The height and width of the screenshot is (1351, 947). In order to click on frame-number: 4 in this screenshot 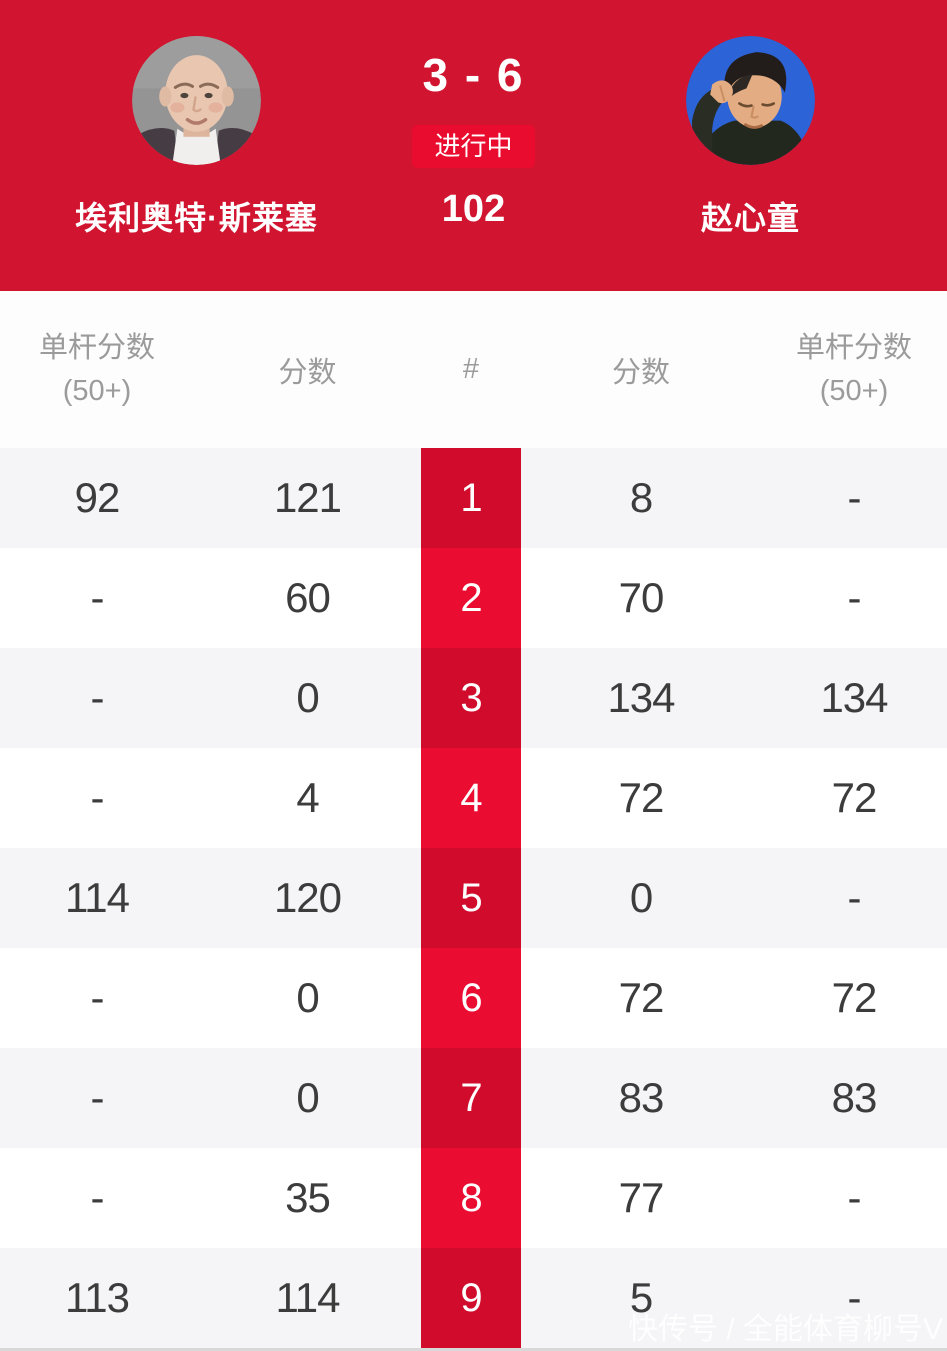, I will do `click(471, 798)`.